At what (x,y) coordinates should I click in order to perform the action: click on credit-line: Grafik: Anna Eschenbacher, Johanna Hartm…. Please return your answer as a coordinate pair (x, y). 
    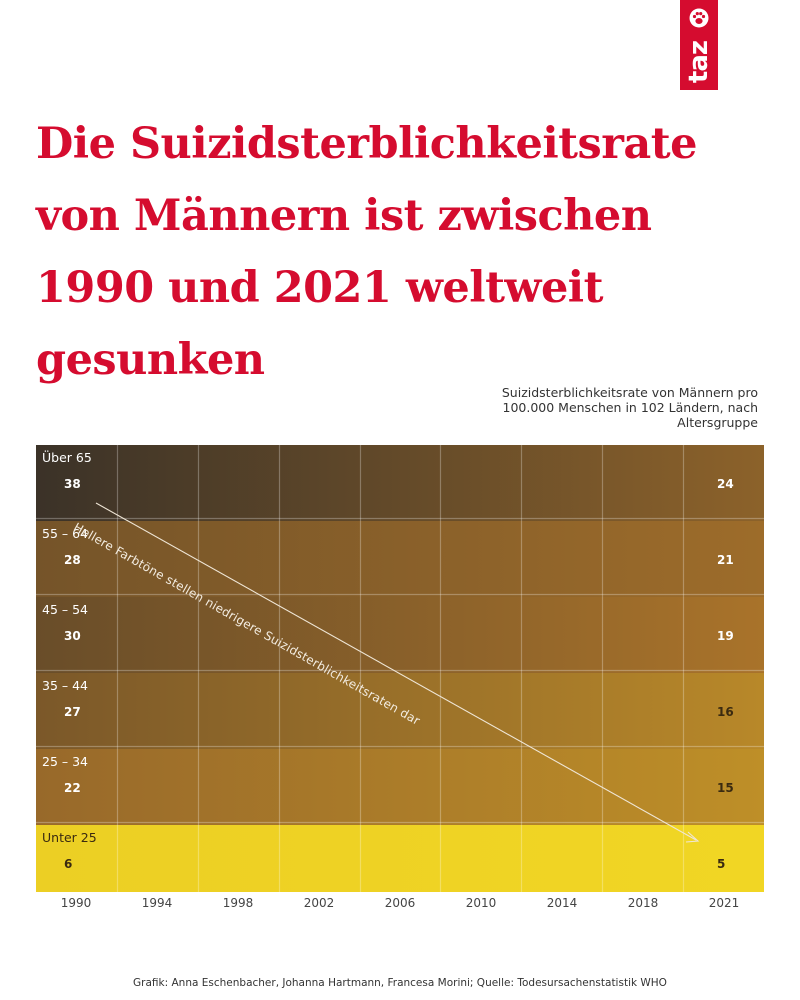
    Looking at the image, I should click on (400, 983).